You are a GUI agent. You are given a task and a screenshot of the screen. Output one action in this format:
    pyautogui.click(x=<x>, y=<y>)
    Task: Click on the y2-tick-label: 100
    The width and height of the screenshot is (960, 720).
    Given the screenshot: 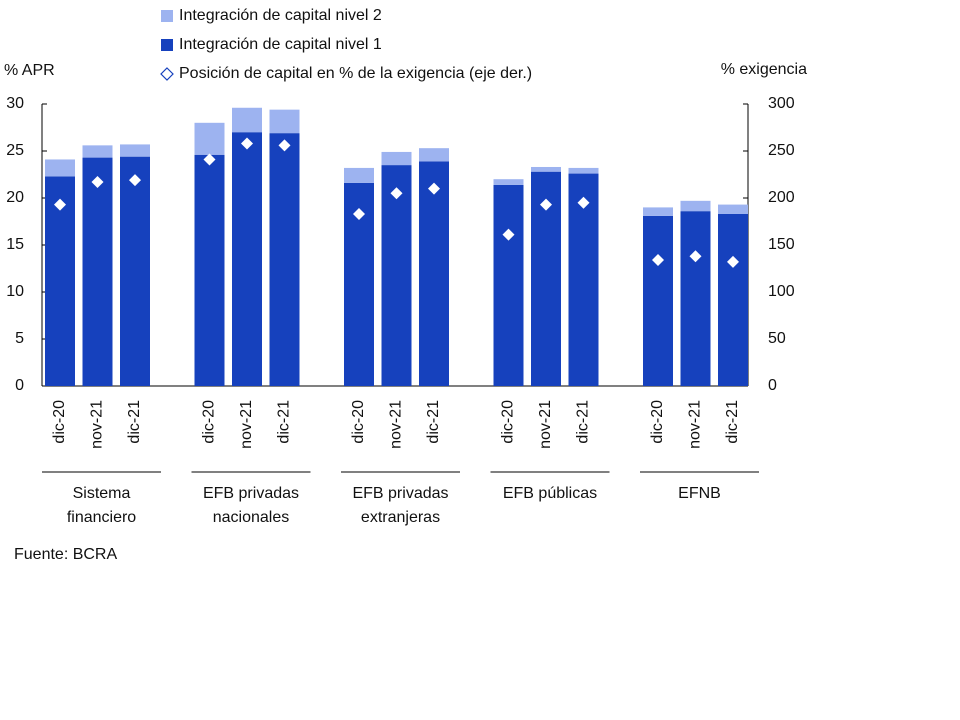 What is the action you would take?
    pyautogui.click(x=781, y=291)
    